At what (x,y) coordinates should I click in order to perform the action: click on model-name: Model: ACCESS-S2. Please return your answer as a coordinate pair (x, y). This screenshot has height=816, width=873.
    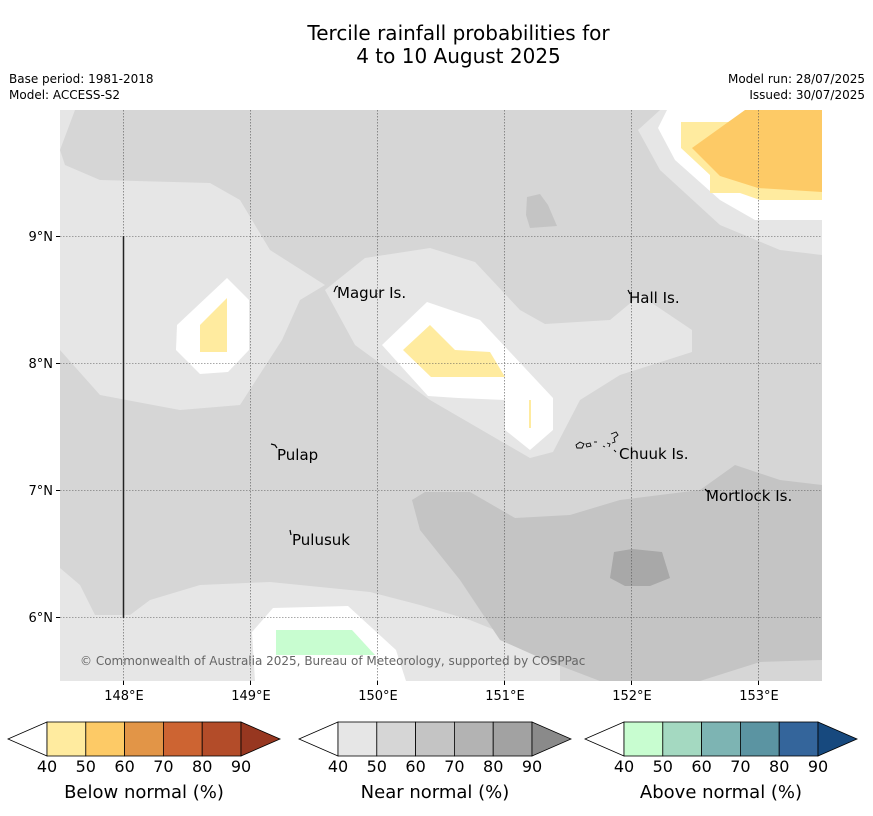
    Looking at the image, I should click on (65, 95).